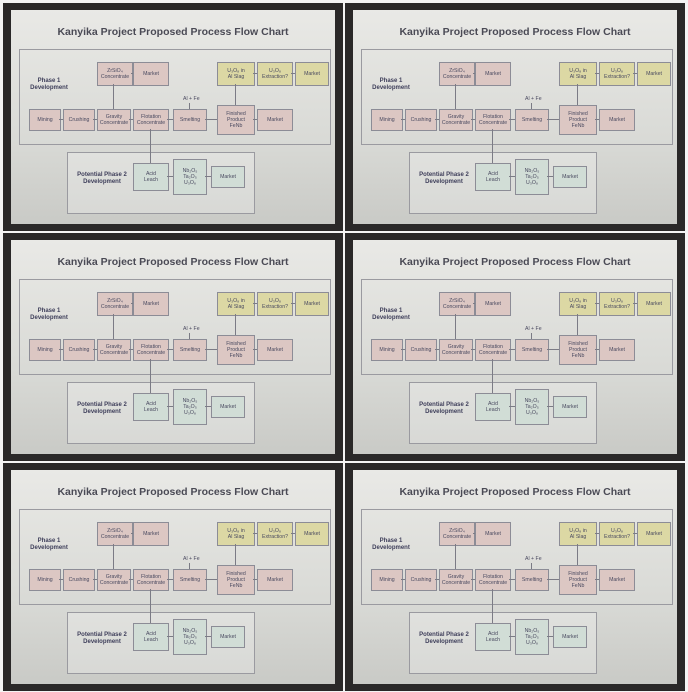 The width and height of the screenshot is (688, 692). Describe the element at coordinates (114, 580) in the screenshot. I see `gravity-box: Gravity Concentrate` at that location.